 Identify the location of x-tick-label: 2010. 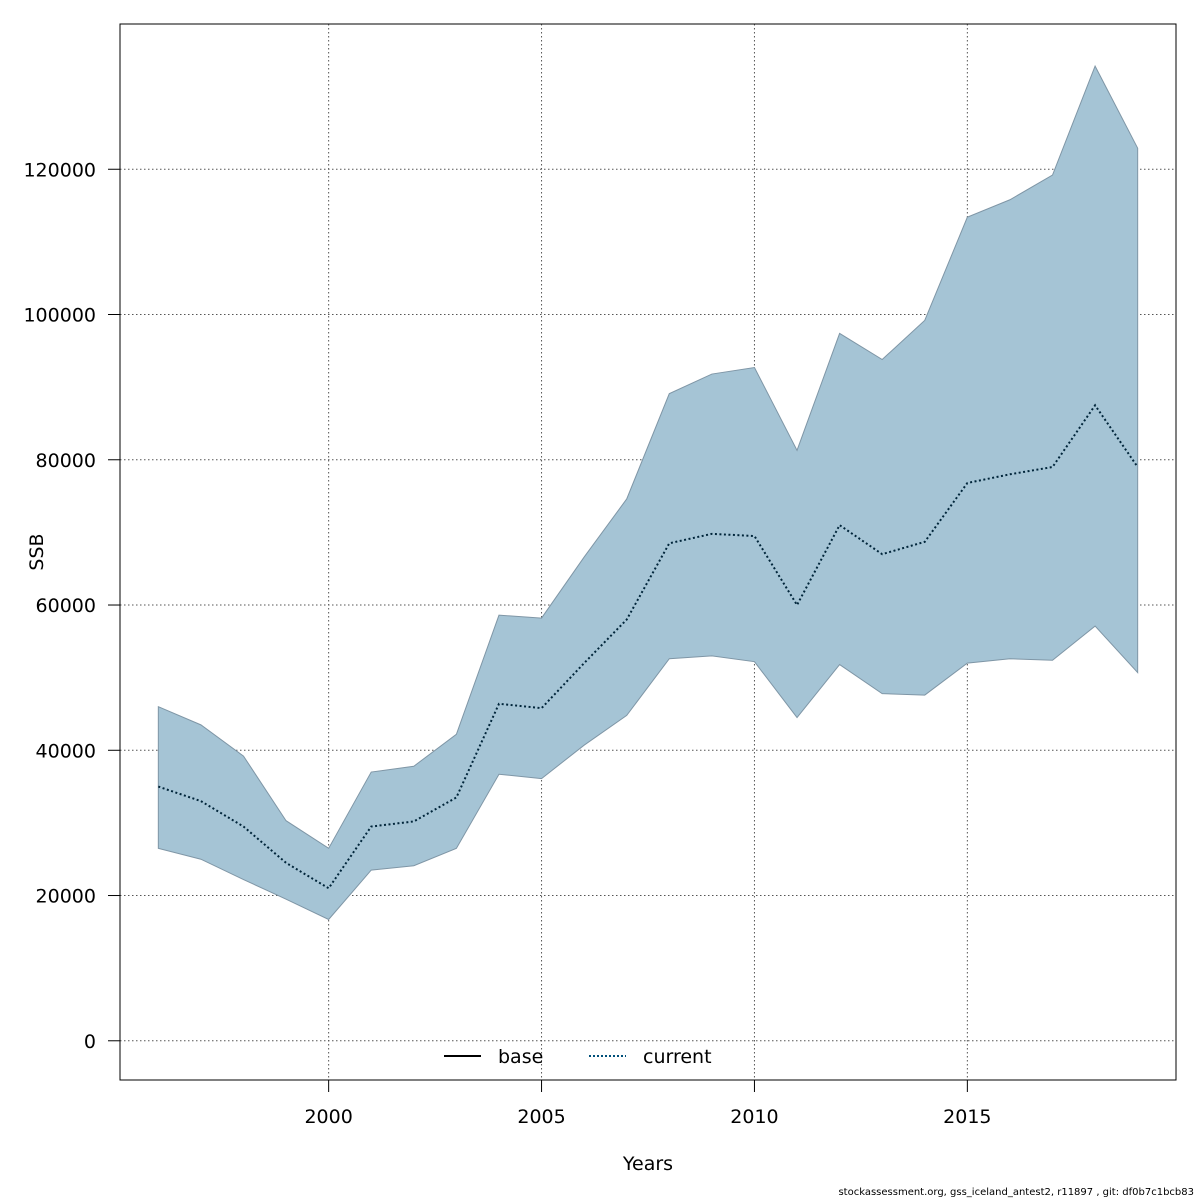
(754, 1117).